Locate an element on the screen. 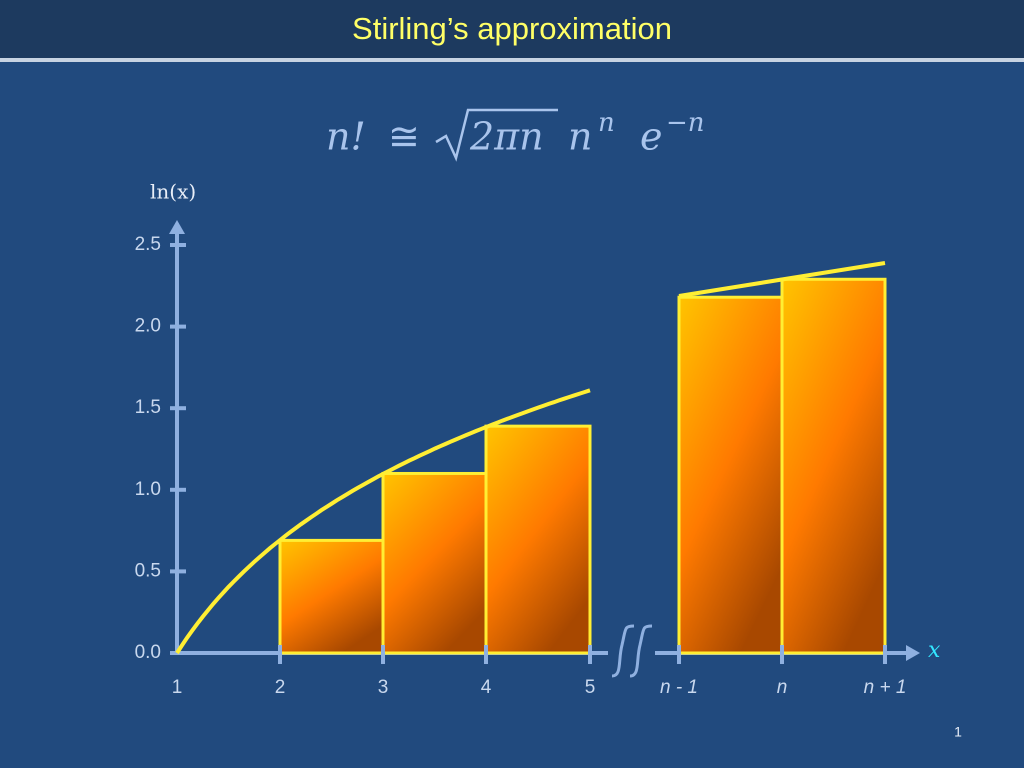 The width and height of the screenshot is (1024, 768). ln-curve is located at coordinates (383, 521).